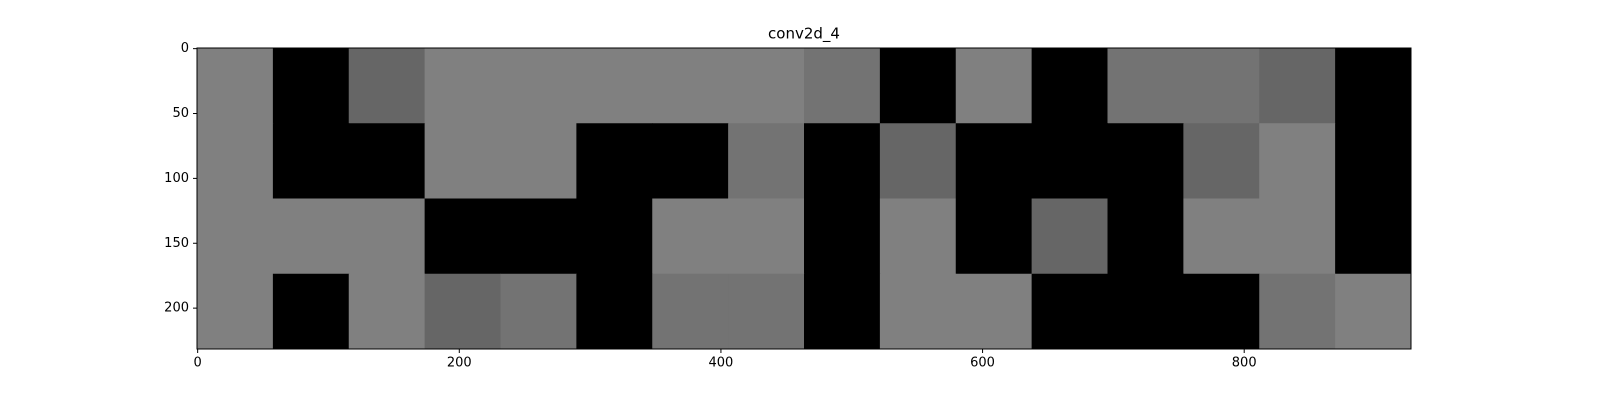  What do you see at coordinates (176, 243) in the screenshot?
I see `y-tick-label: 150` at bounding box center [176, 243].